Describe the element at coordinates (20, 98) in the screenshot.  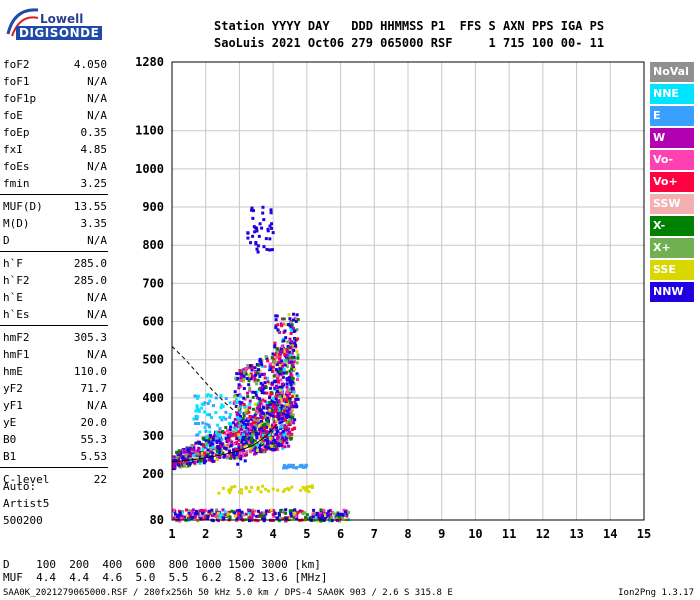
I see `param-name: foF1p` at that location.